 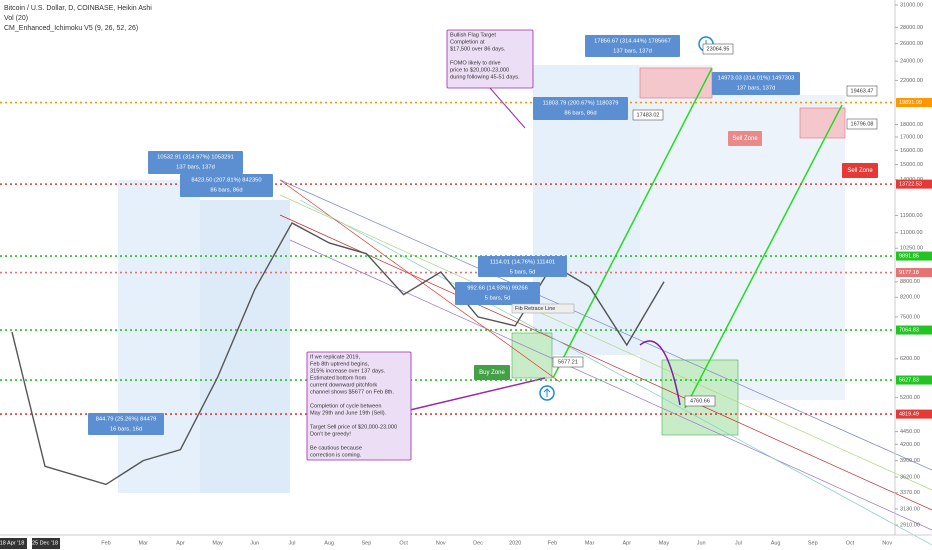 What do you see at coordinates (911, 216) in the screenshot?
I see `y-tick-label: 11900.00` at bounding box center [911, 216].